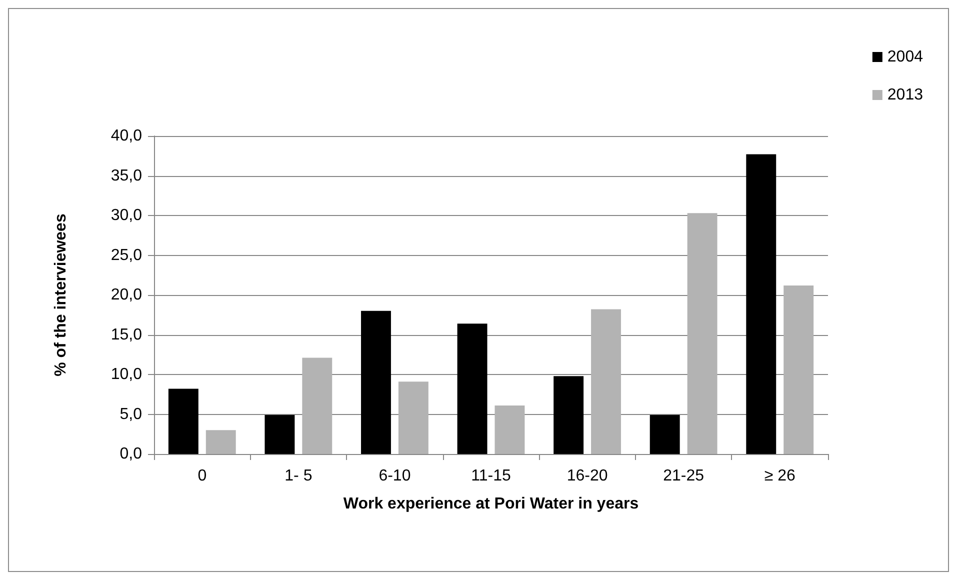  What do you see at coordinates (126, 374) in the screenshot?
I see `y-tick-label: 10,0` at bounding box center [126, 374].